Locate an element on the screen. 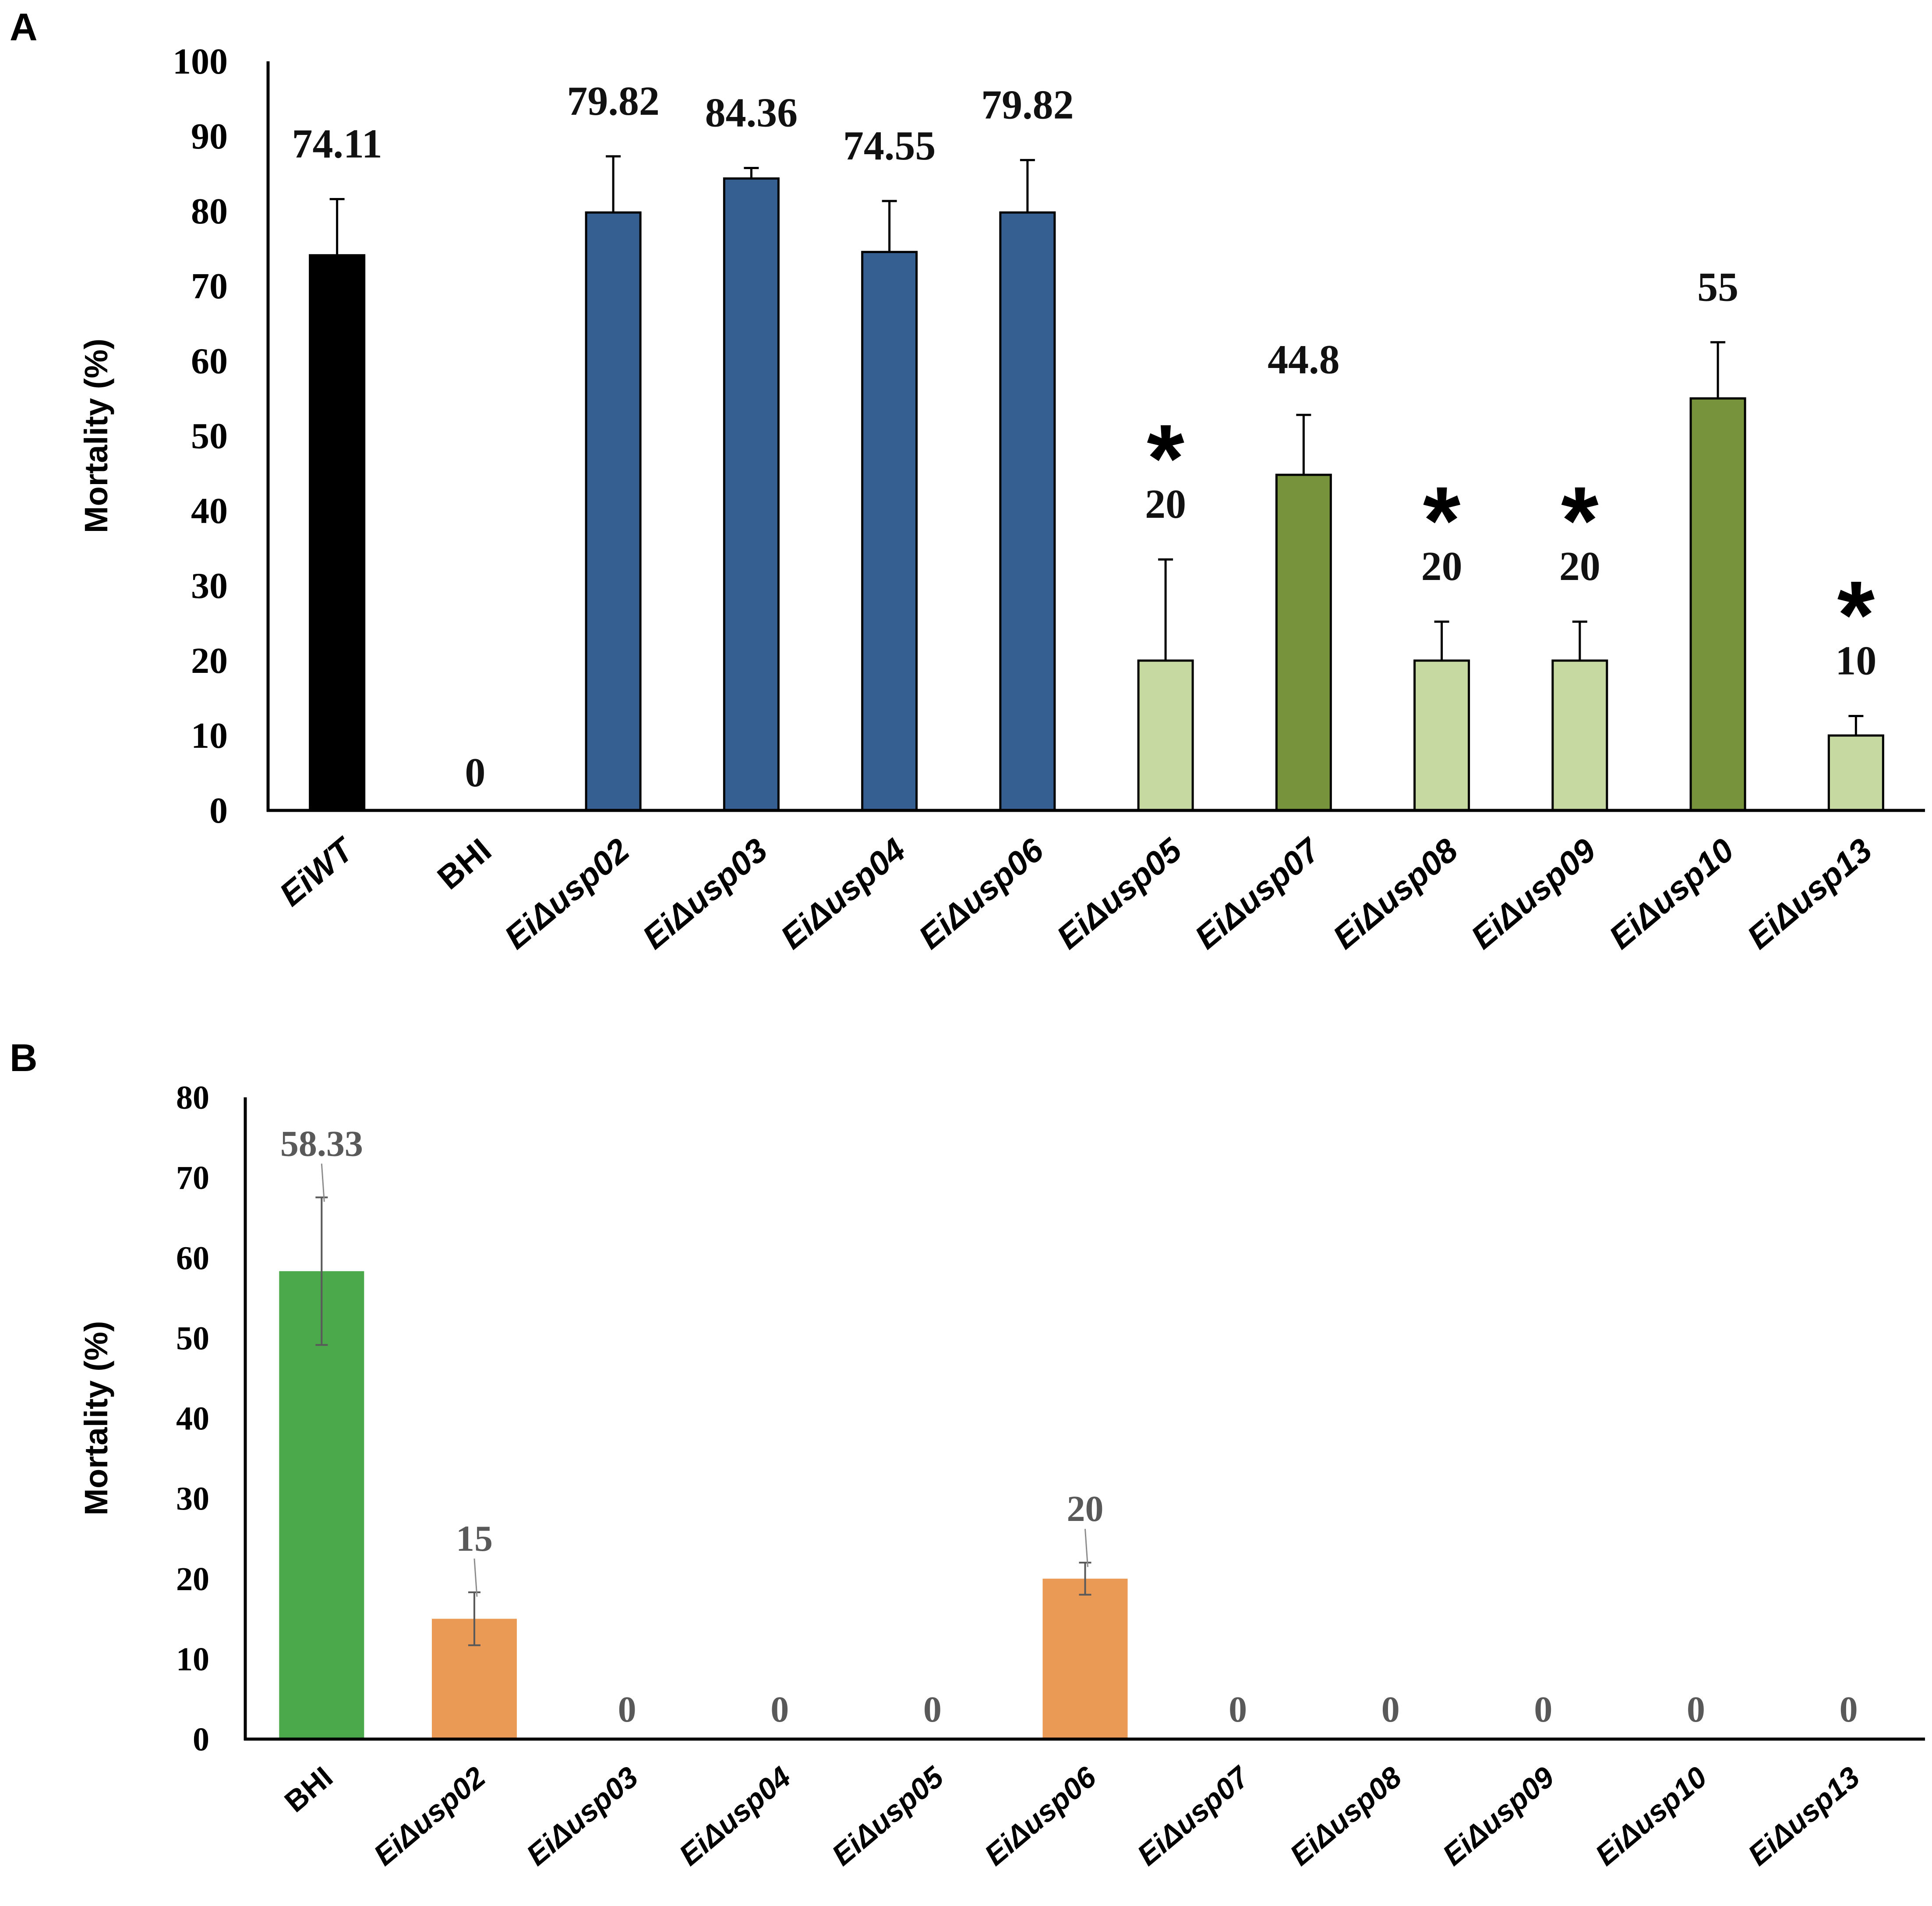 This screenshot has height=1906, width=1932. y-tick-label: 90 is located at coordinates (209, 136).